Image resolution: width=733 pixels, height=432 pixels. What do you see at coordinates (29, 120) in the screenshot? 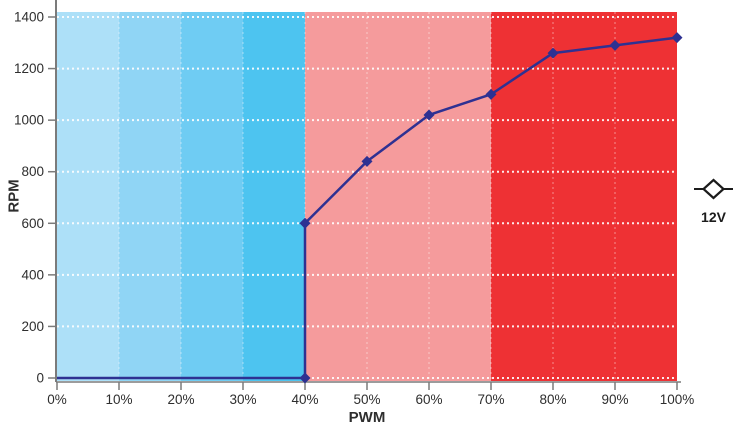
I see `y-tick-label-1000: 1000` at bounding box center [29, 120].